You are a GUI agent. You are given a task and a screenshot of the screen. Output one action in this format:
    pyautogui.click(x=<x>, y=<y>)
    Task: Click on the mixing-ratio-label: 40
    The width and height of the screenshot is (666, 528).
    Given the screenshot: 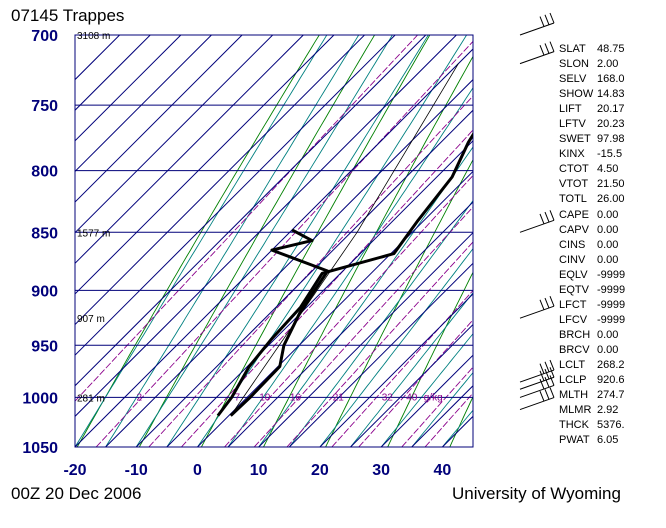 What is the action you would take?
    pyautogui.click(x=412, y=397)
    